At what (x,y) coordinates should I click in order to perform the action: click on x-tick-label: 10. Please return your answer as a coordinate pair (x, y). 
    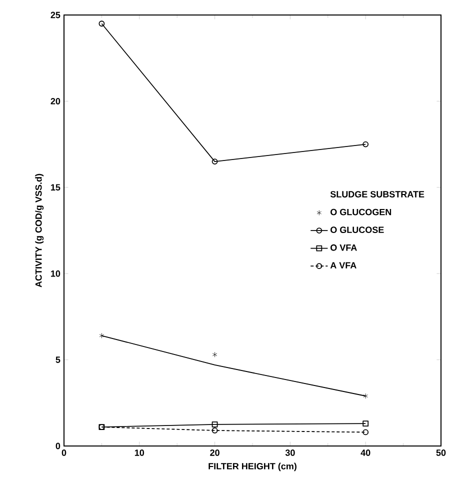
    Looking at the image, I should click on (139, 453).